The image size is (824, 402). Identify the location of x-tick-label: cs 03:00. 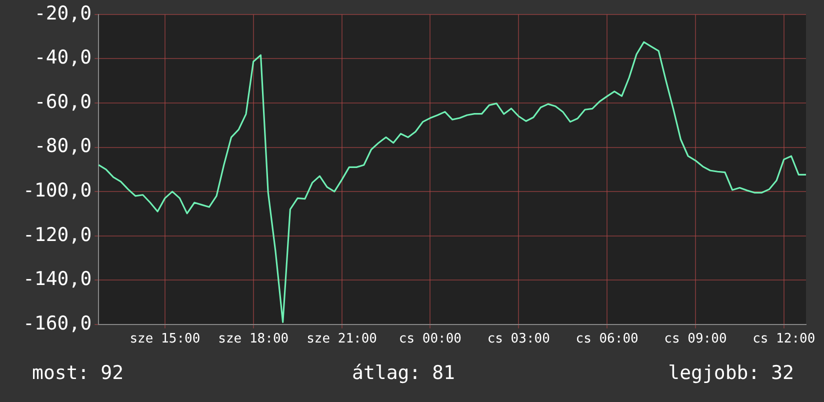
(518, 339).